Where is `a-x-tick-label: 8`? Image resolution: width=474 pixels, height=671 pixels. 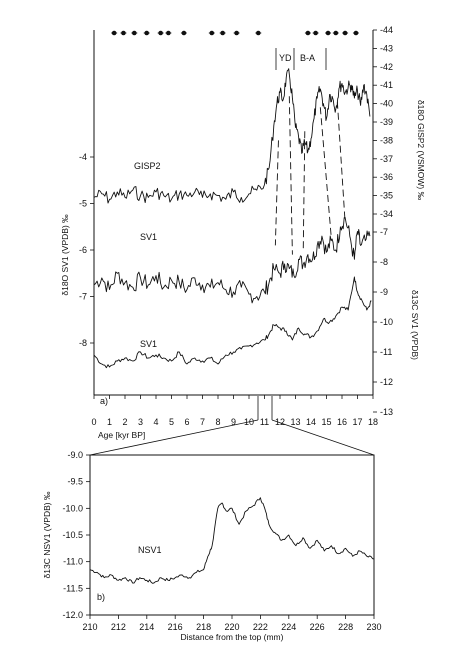 a-x-tick-label: 8 is located at coordinates (217, 422).